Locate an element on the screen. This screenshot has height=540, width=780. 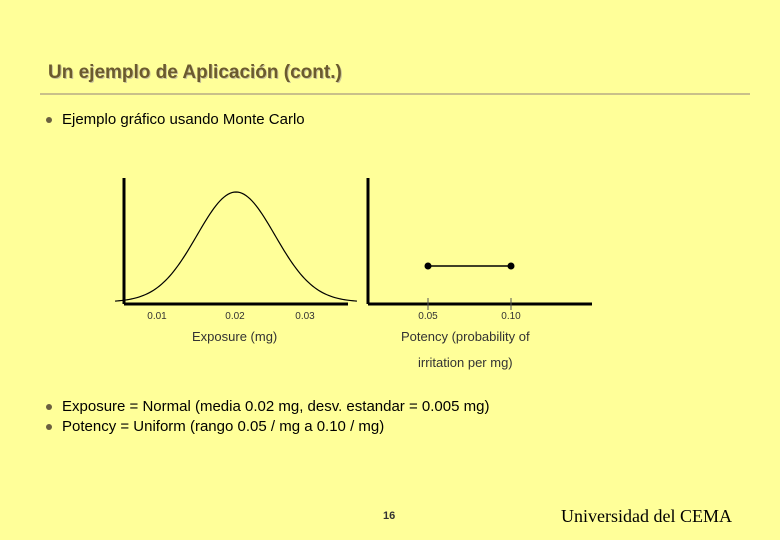
uniform-start-point is located at coordinates (428, 266).